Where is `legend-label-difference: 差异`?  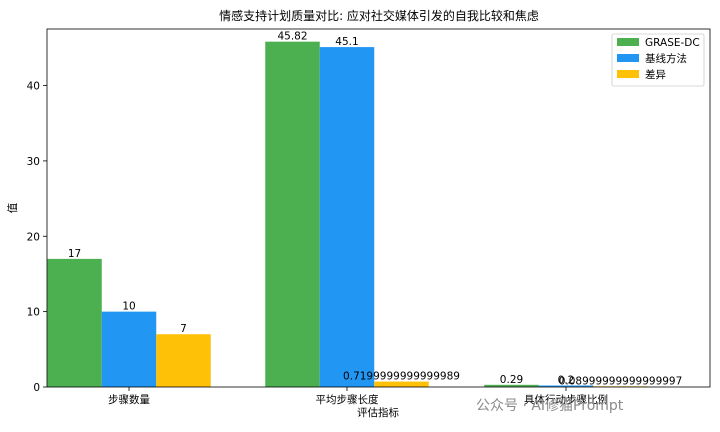 legend-label-difference: 差异 is located at coordinates (655, 74).